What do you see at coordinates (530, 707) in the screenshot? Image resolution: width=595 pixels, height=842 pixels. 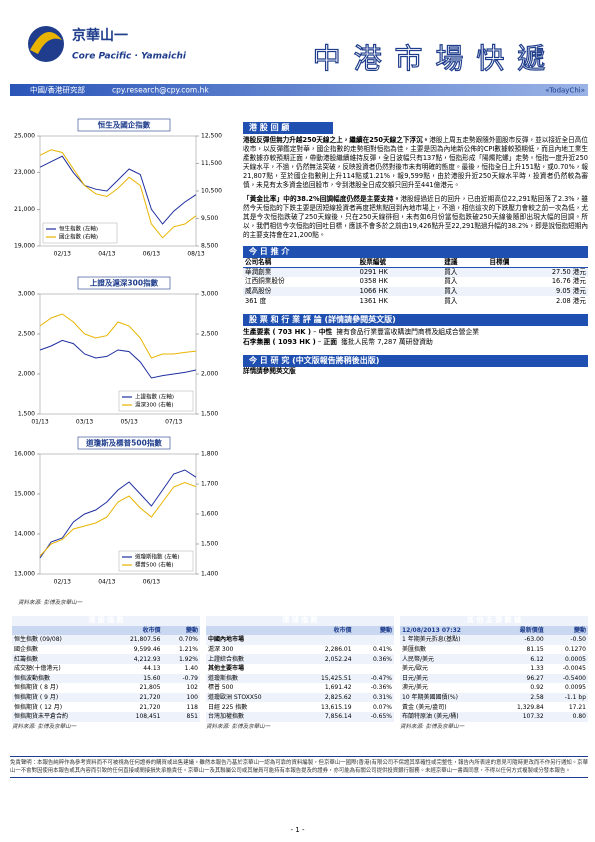 I see `cell: 1,329.84` at bounding box center [530, 707].